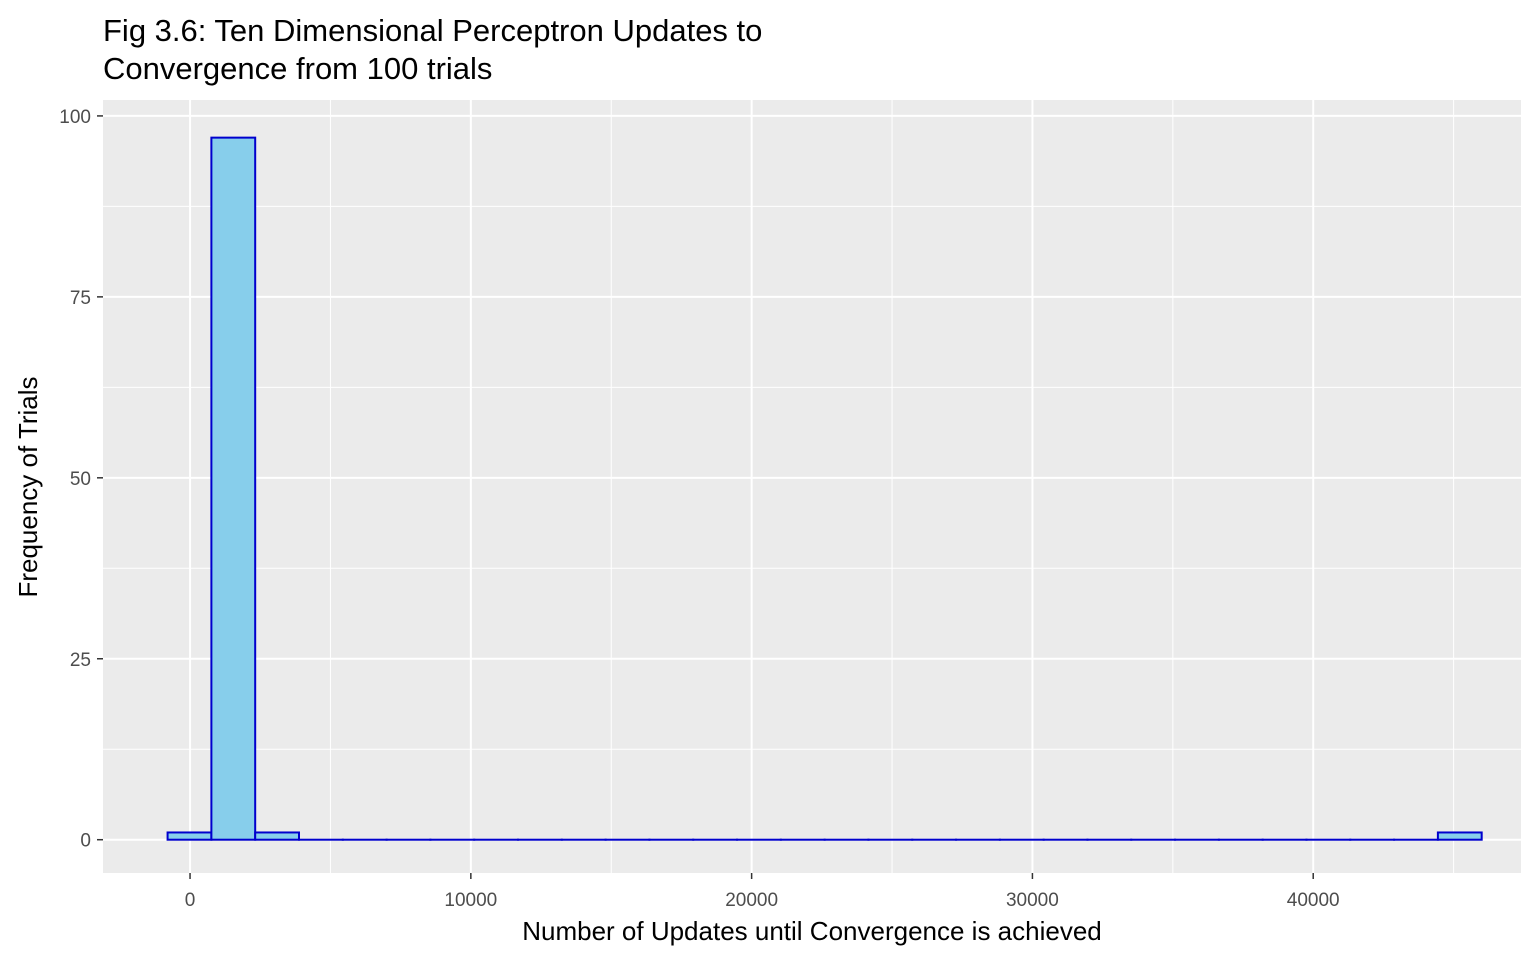 Image resolution: width=1536 pixels, height=960 pixels. I want to click on y-tick-label: 0, so click(85, 841).